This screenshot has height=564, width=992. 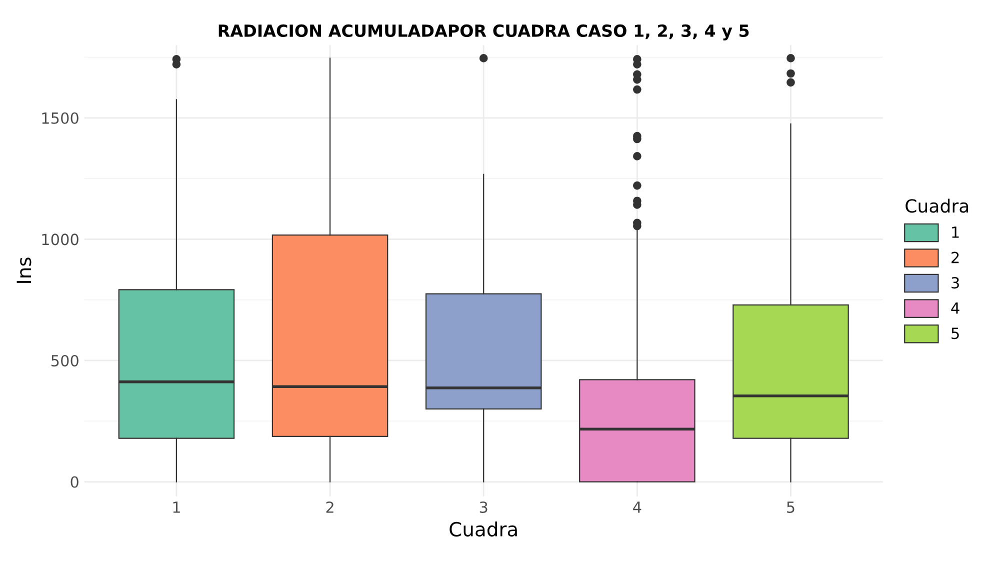 I want to click on legend-label: 5, so click(x=955, y=334).